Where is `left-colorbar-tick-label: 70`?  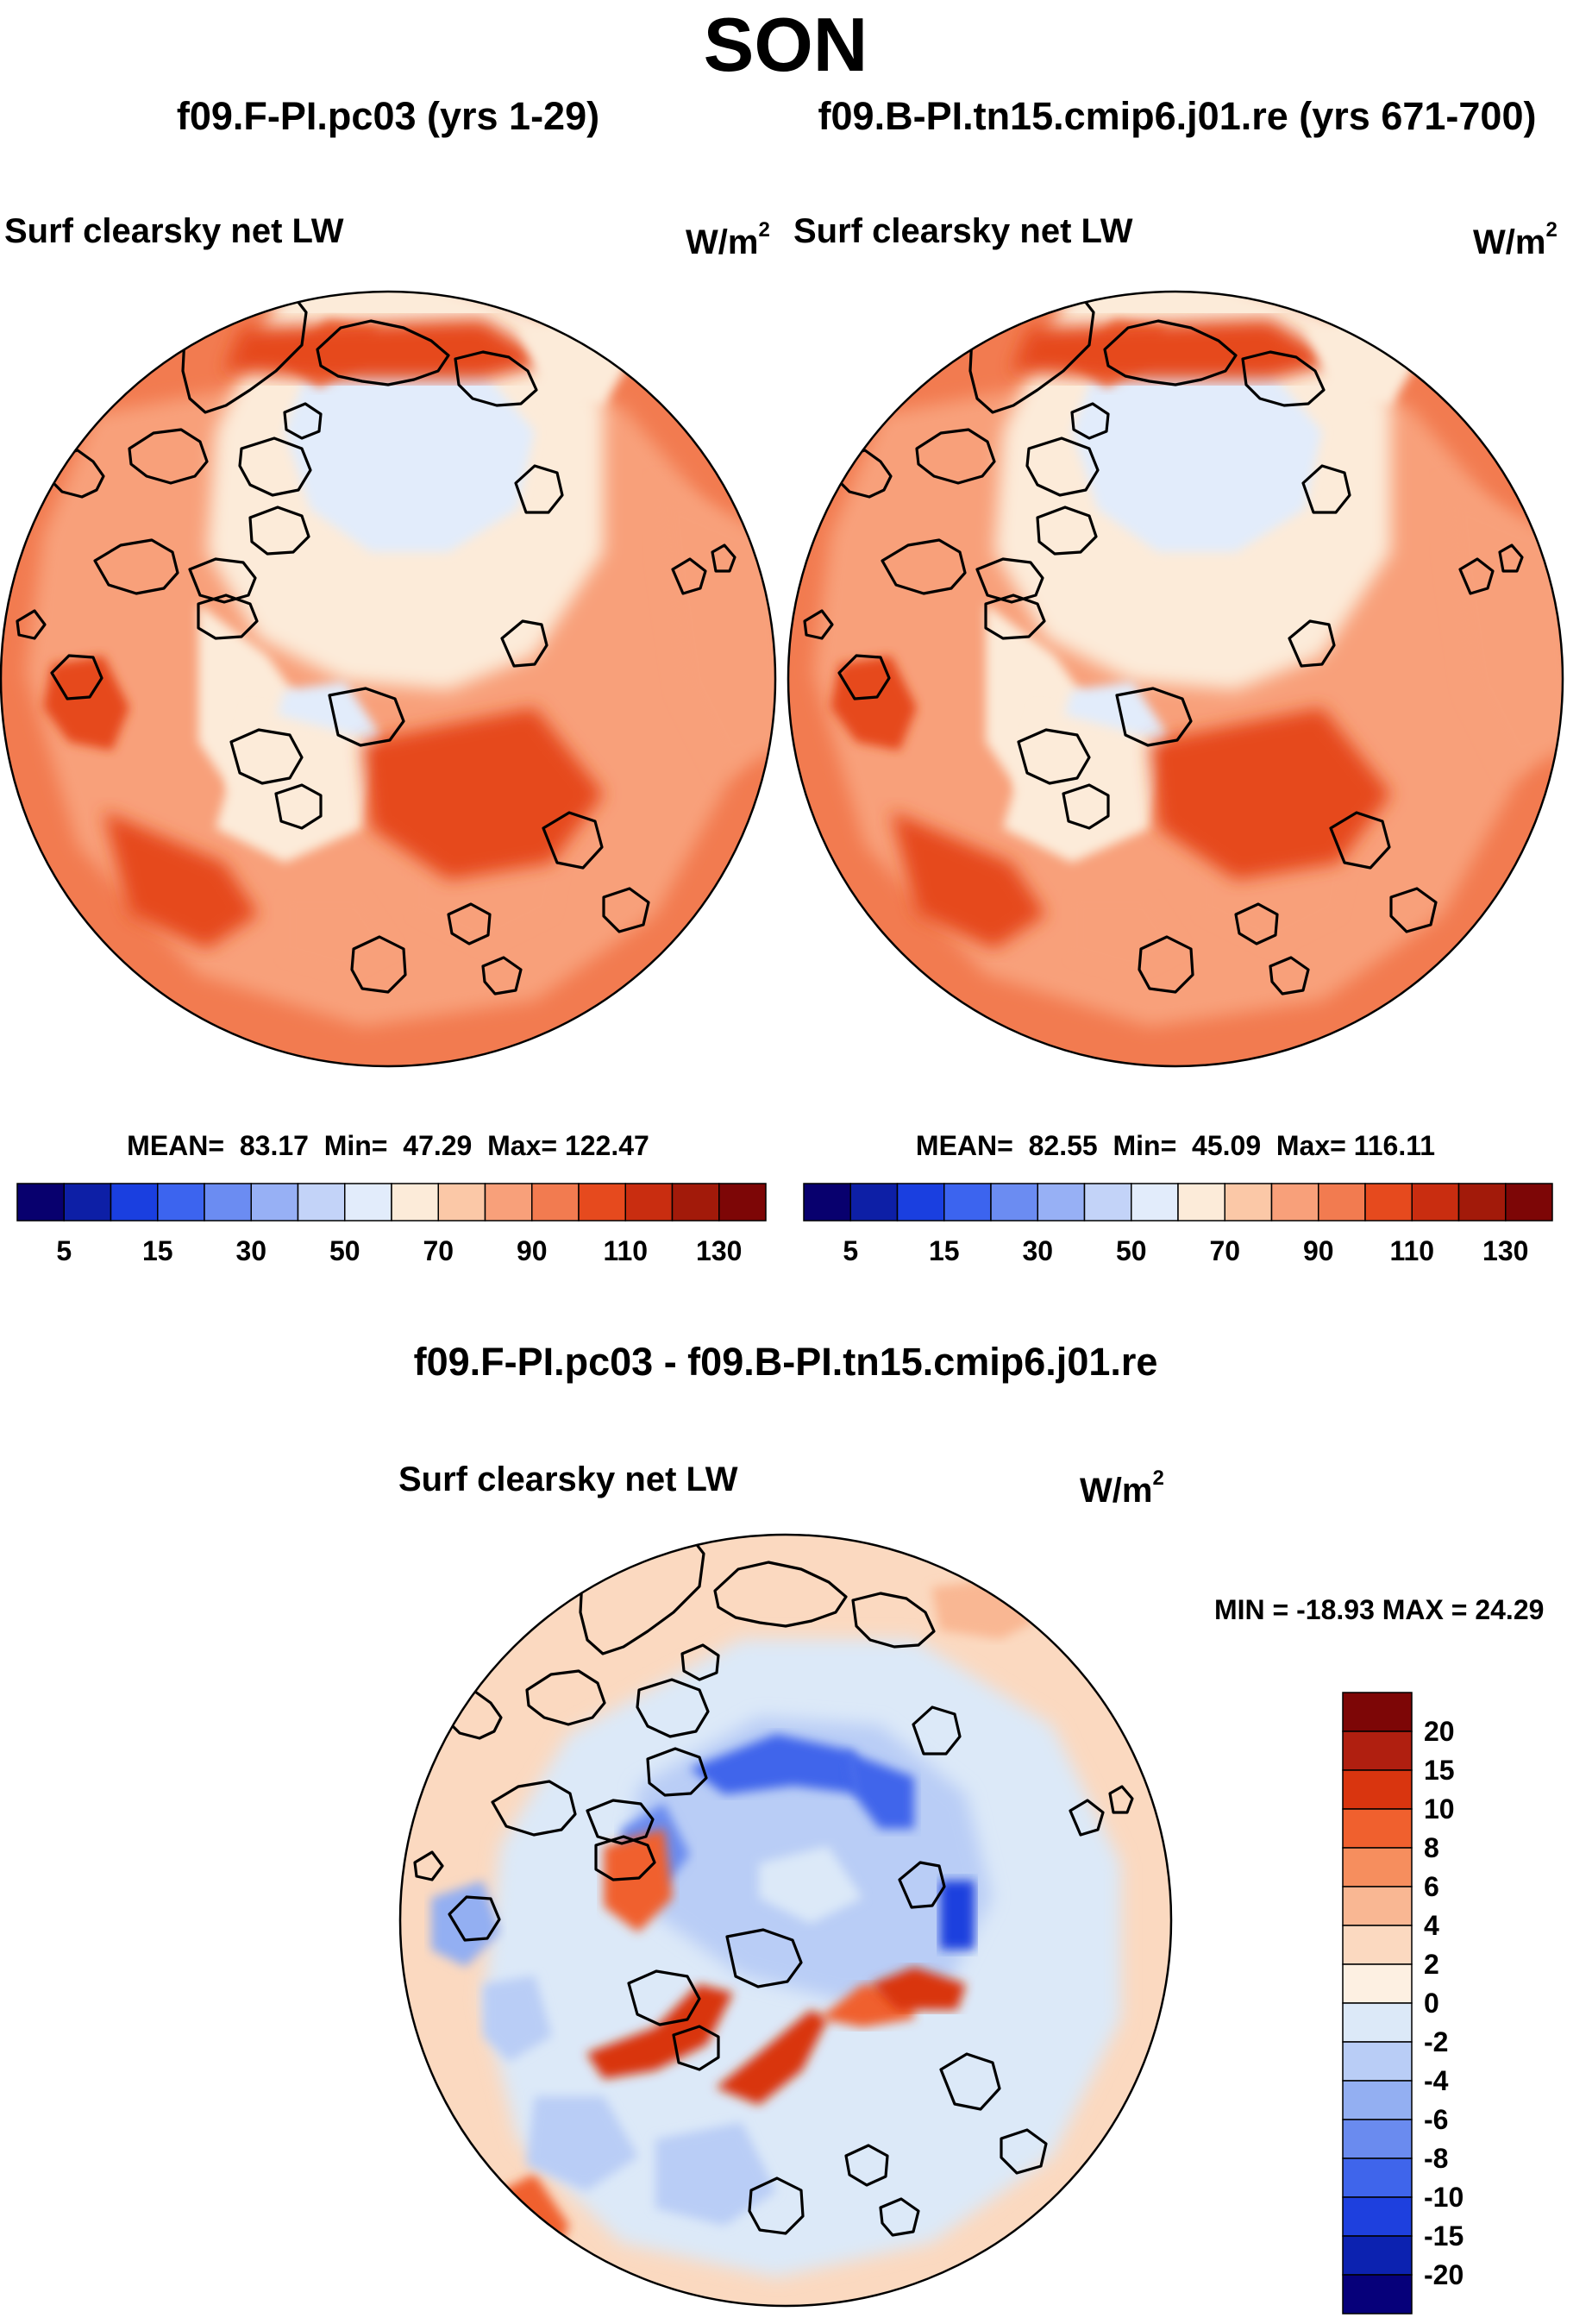 left-colorbar-tick-label: 70 is located at coordinates (438, 1251).